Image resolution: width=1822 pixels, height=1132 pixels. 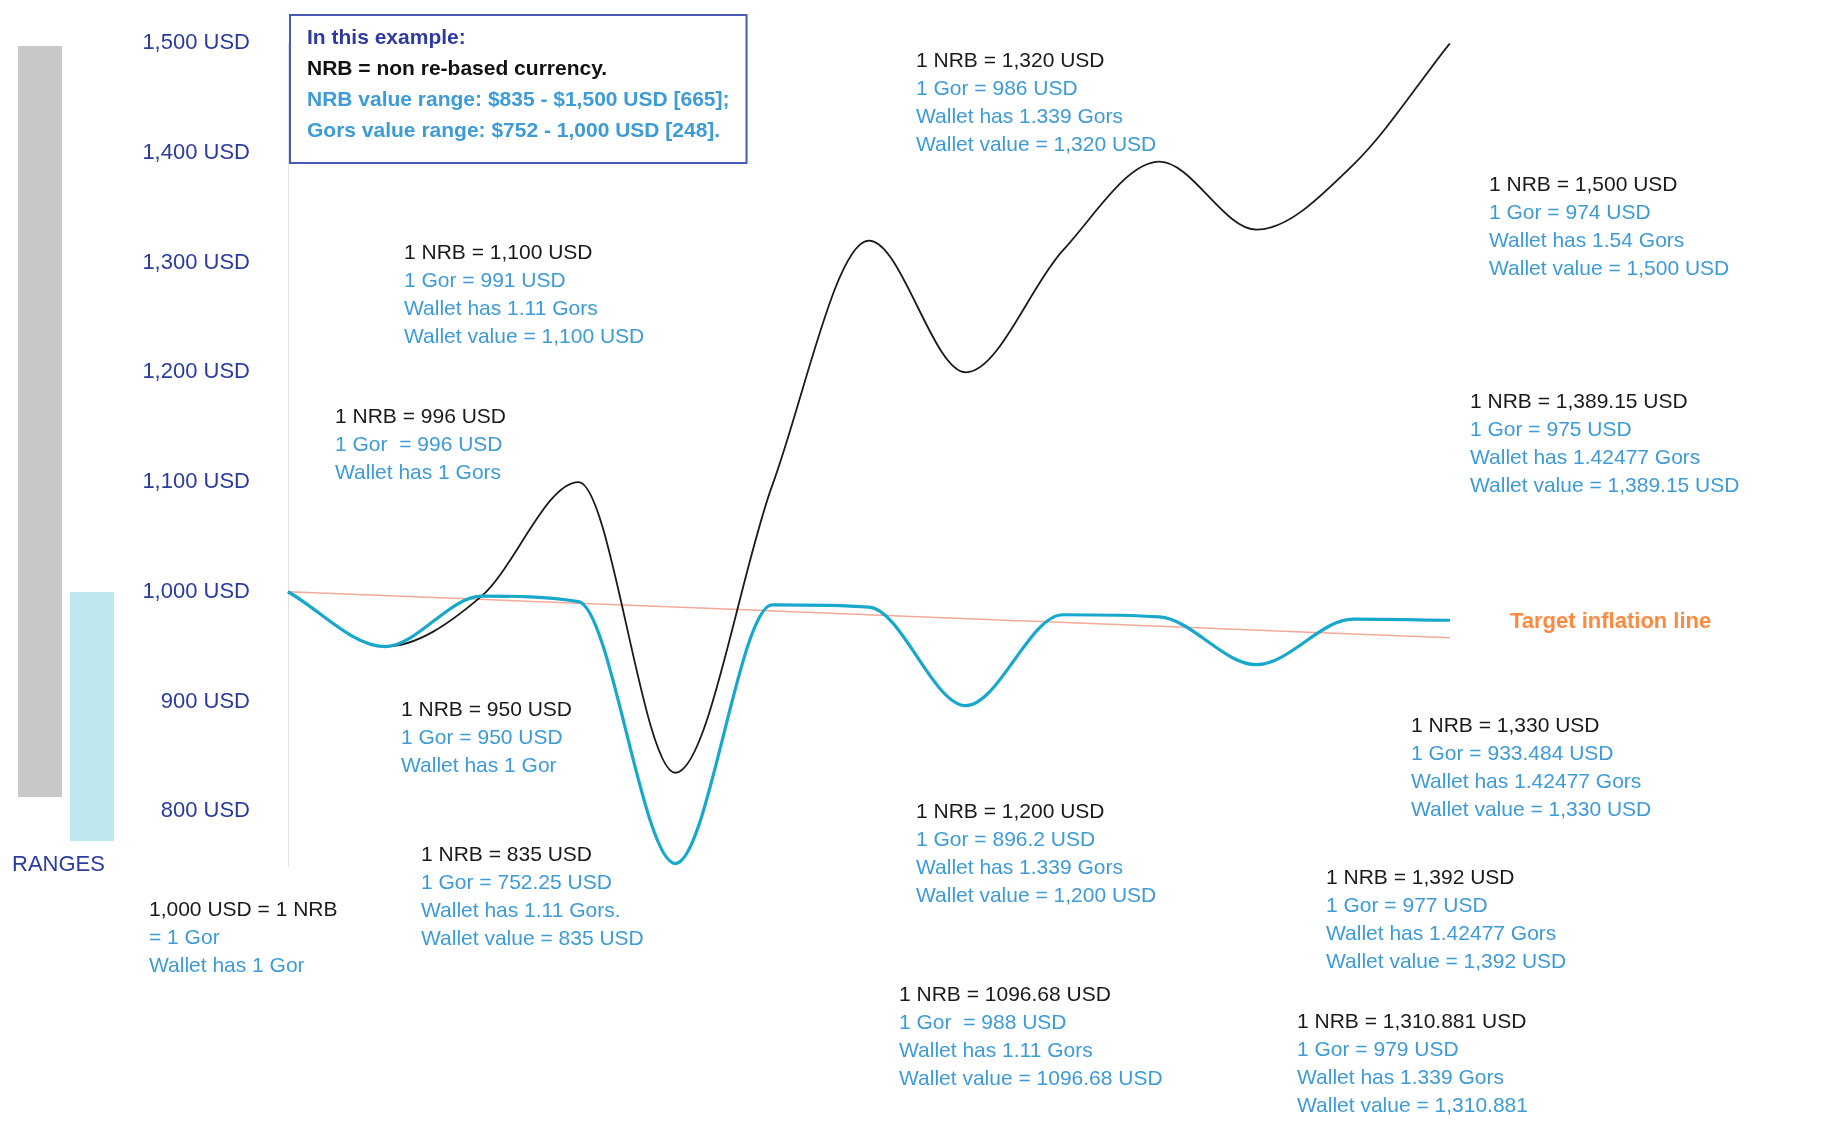 What do you see at coordinates (1531, 767) in the screenshot?
I see `annotation: 1 NRB = 1,330 USD 1 Gor = 933.484 USD Wallet has 1.42477 Gors Wallet value = 1,330 USD` at bounding box center [1531, 767].